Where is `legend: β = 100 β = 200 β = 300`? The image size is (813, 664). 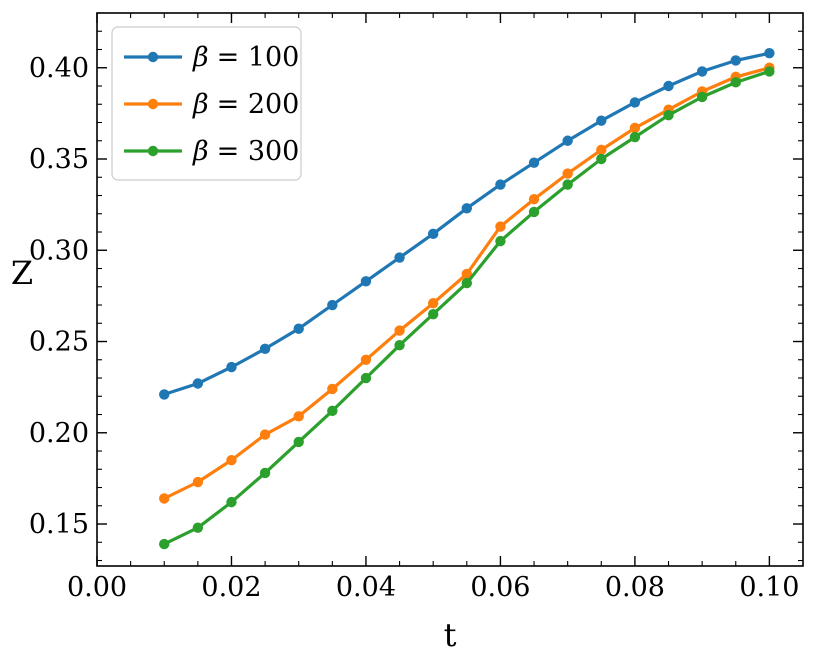
legend: β = 100 β = 200 β = 300 is located at coordinates (206, 103).